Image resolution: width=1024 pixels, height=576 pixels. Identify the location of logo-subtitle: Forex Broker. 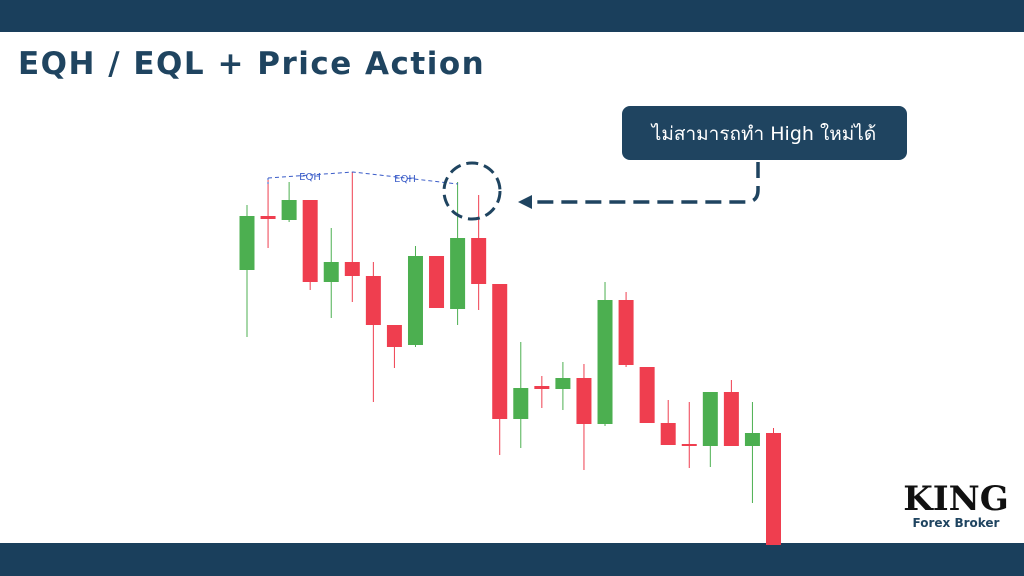
(956, 523).